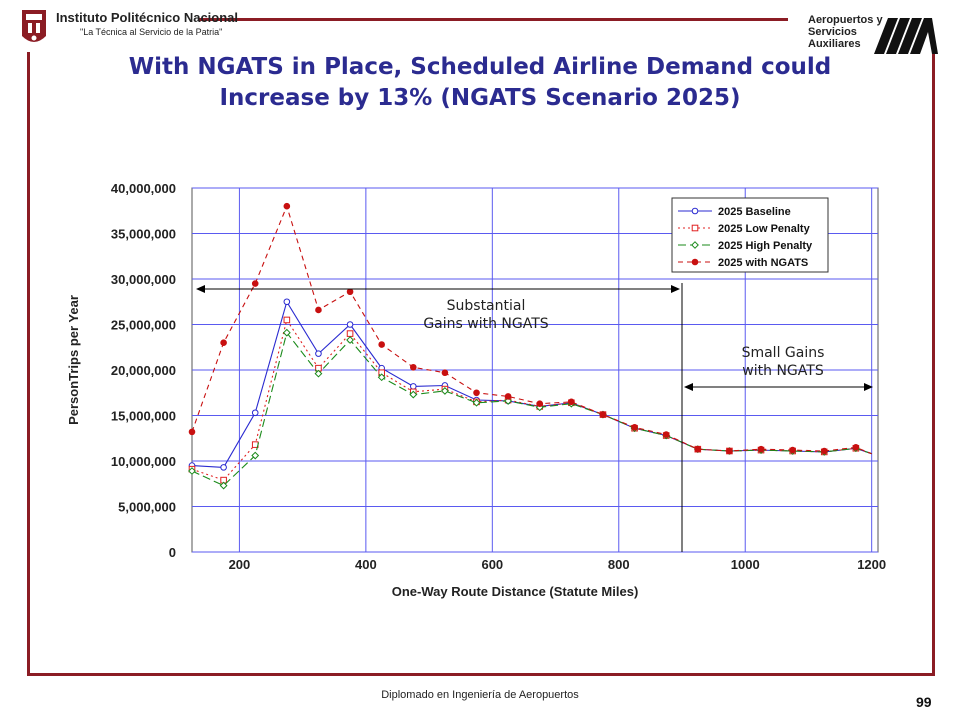 Image resolution: width=960 pixels, height=720 pixels. I want to click on course-name: Diplomado en Ingeniería de Aeropuertos, so click(480, 695).